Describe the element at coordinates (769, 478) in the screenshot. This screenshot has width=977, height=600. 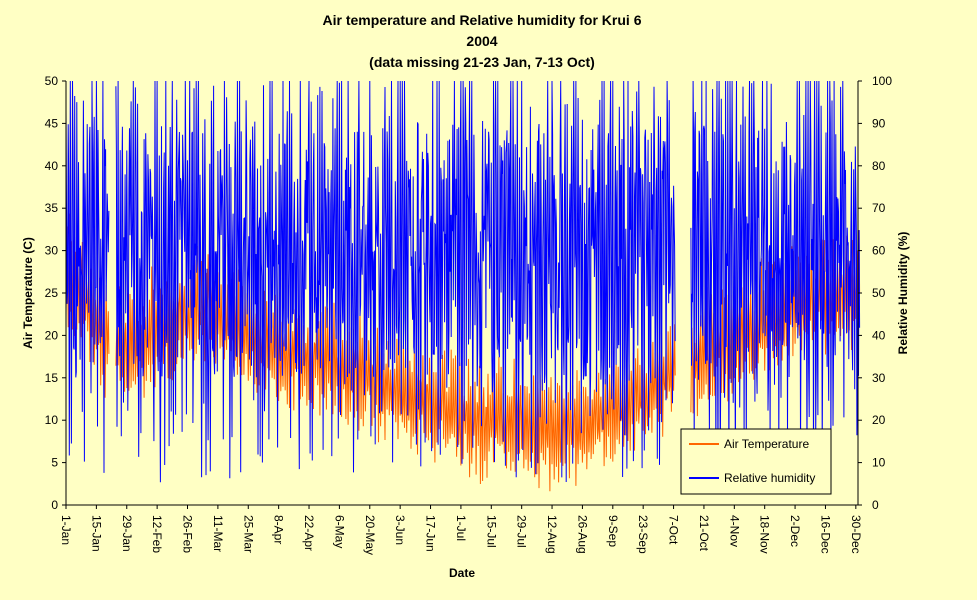
I see `legend-humidity-label: Relative humidity` at that location.